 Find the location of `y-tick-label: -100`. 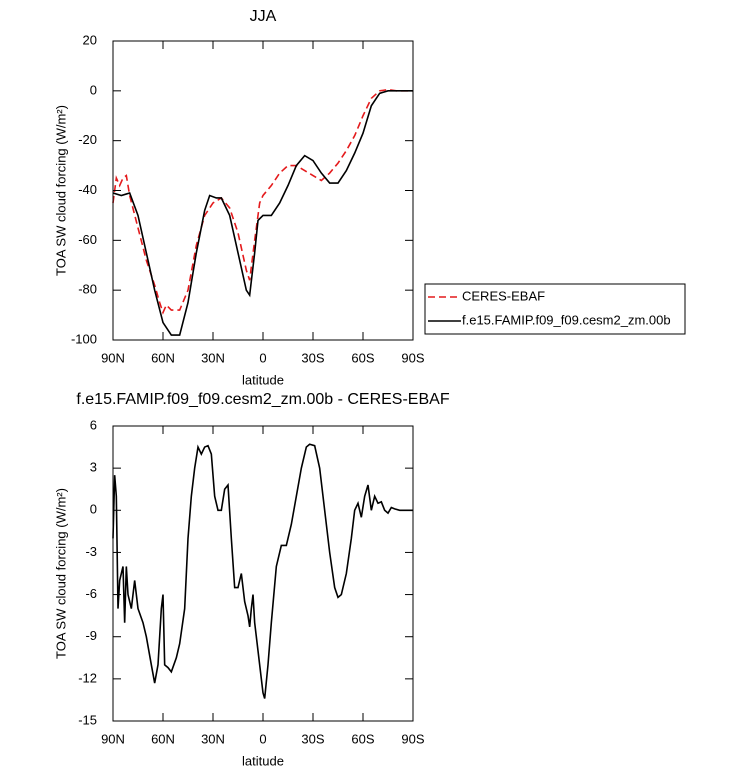

y-tick-label: -100 is located at coordinates (84, 338).